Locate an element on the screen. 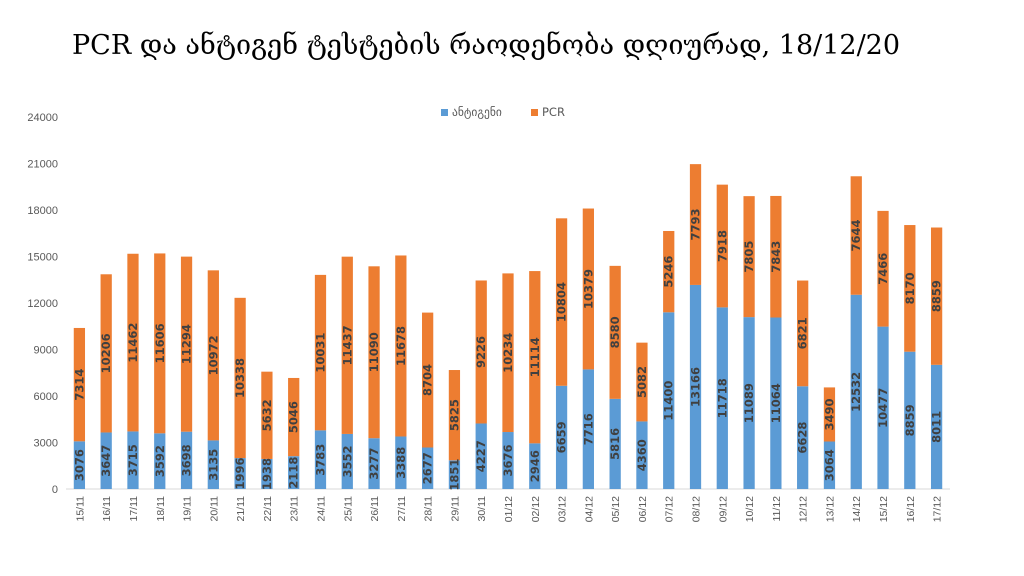  data-label-pcr: 10379 is located at coordinates (588, 289).